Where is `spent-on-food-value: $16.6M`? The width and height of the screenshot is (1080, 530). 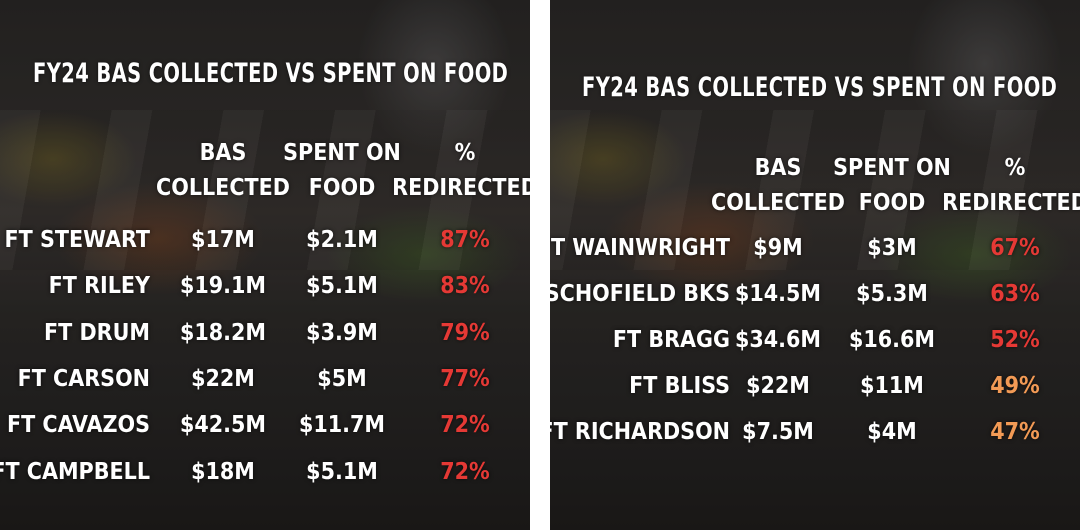
spent-on-food-value: $16.6M is located at coordinates (892, 340).